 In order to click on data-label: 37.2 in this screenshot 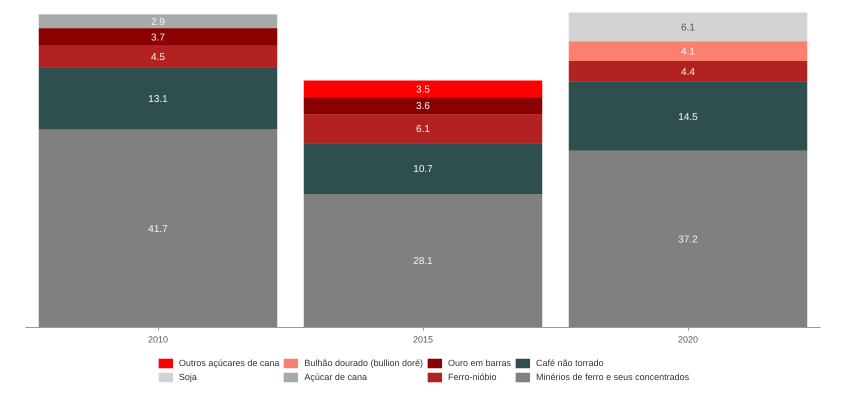, I will do `click(688, 240)`.